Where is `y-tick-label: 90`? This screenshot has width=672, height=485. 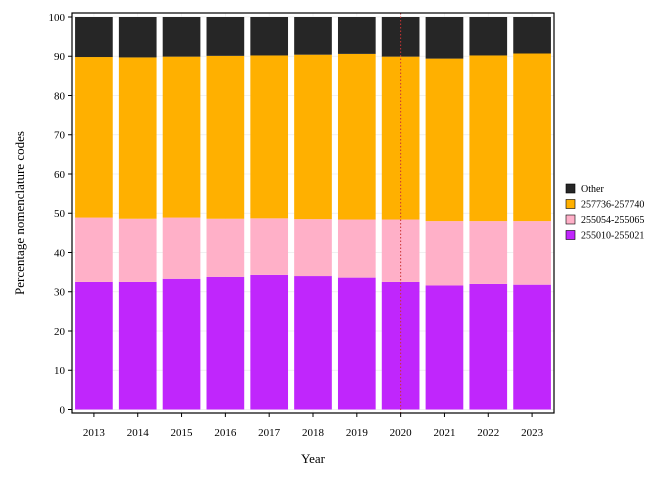
y-tick-label: 90 is located at coordinates (60, 57).